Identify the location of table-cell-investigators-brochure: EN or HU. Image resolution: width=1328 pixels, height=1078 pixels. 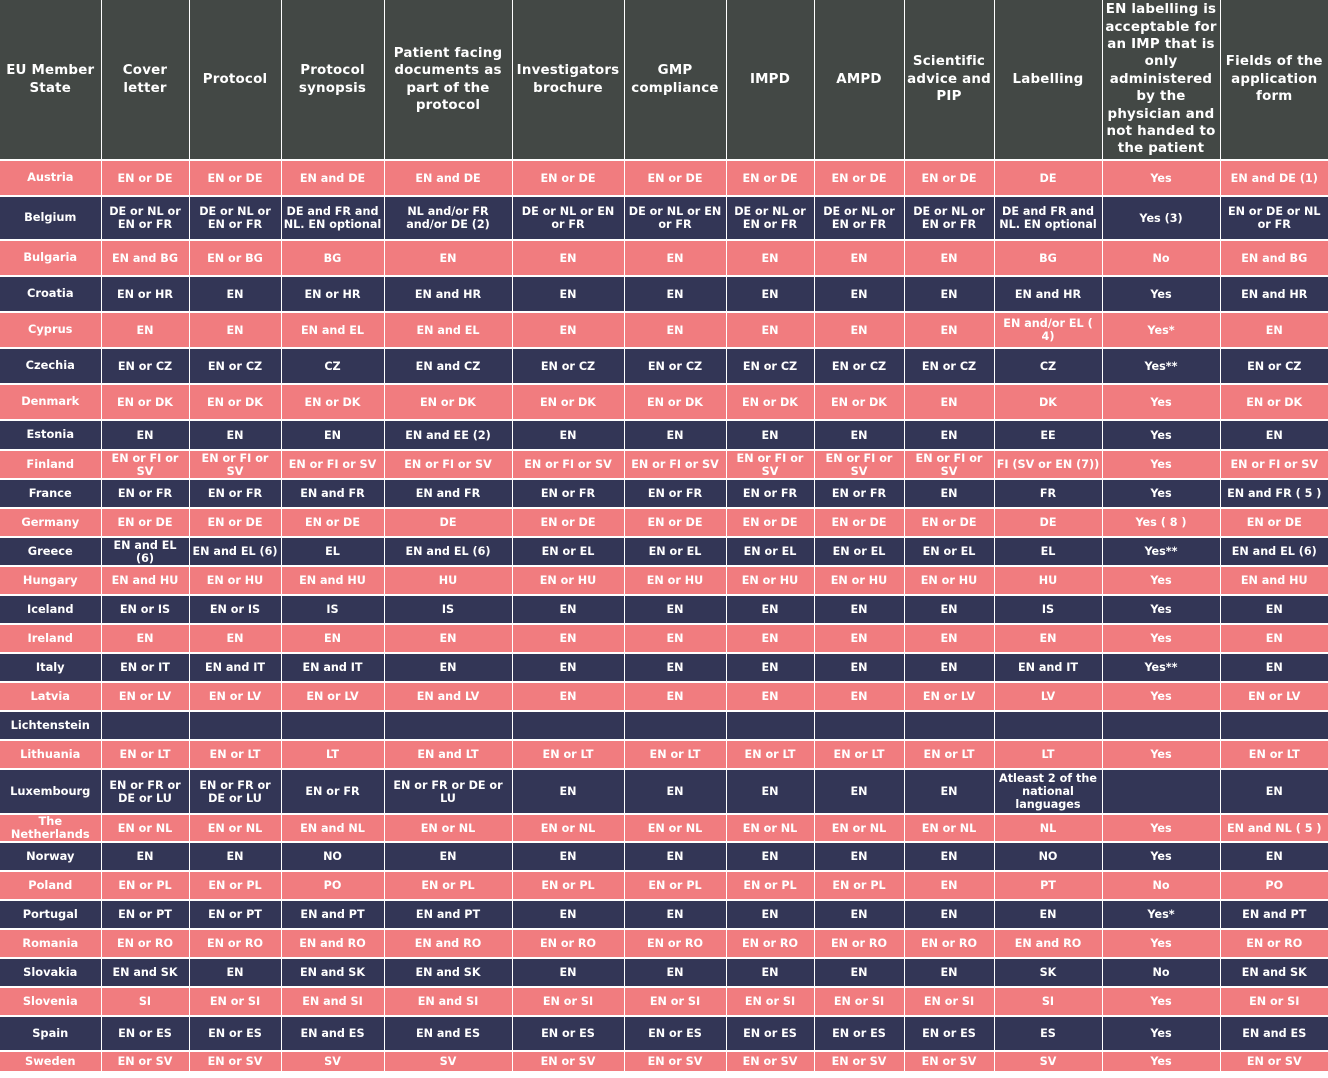
(567, 581).